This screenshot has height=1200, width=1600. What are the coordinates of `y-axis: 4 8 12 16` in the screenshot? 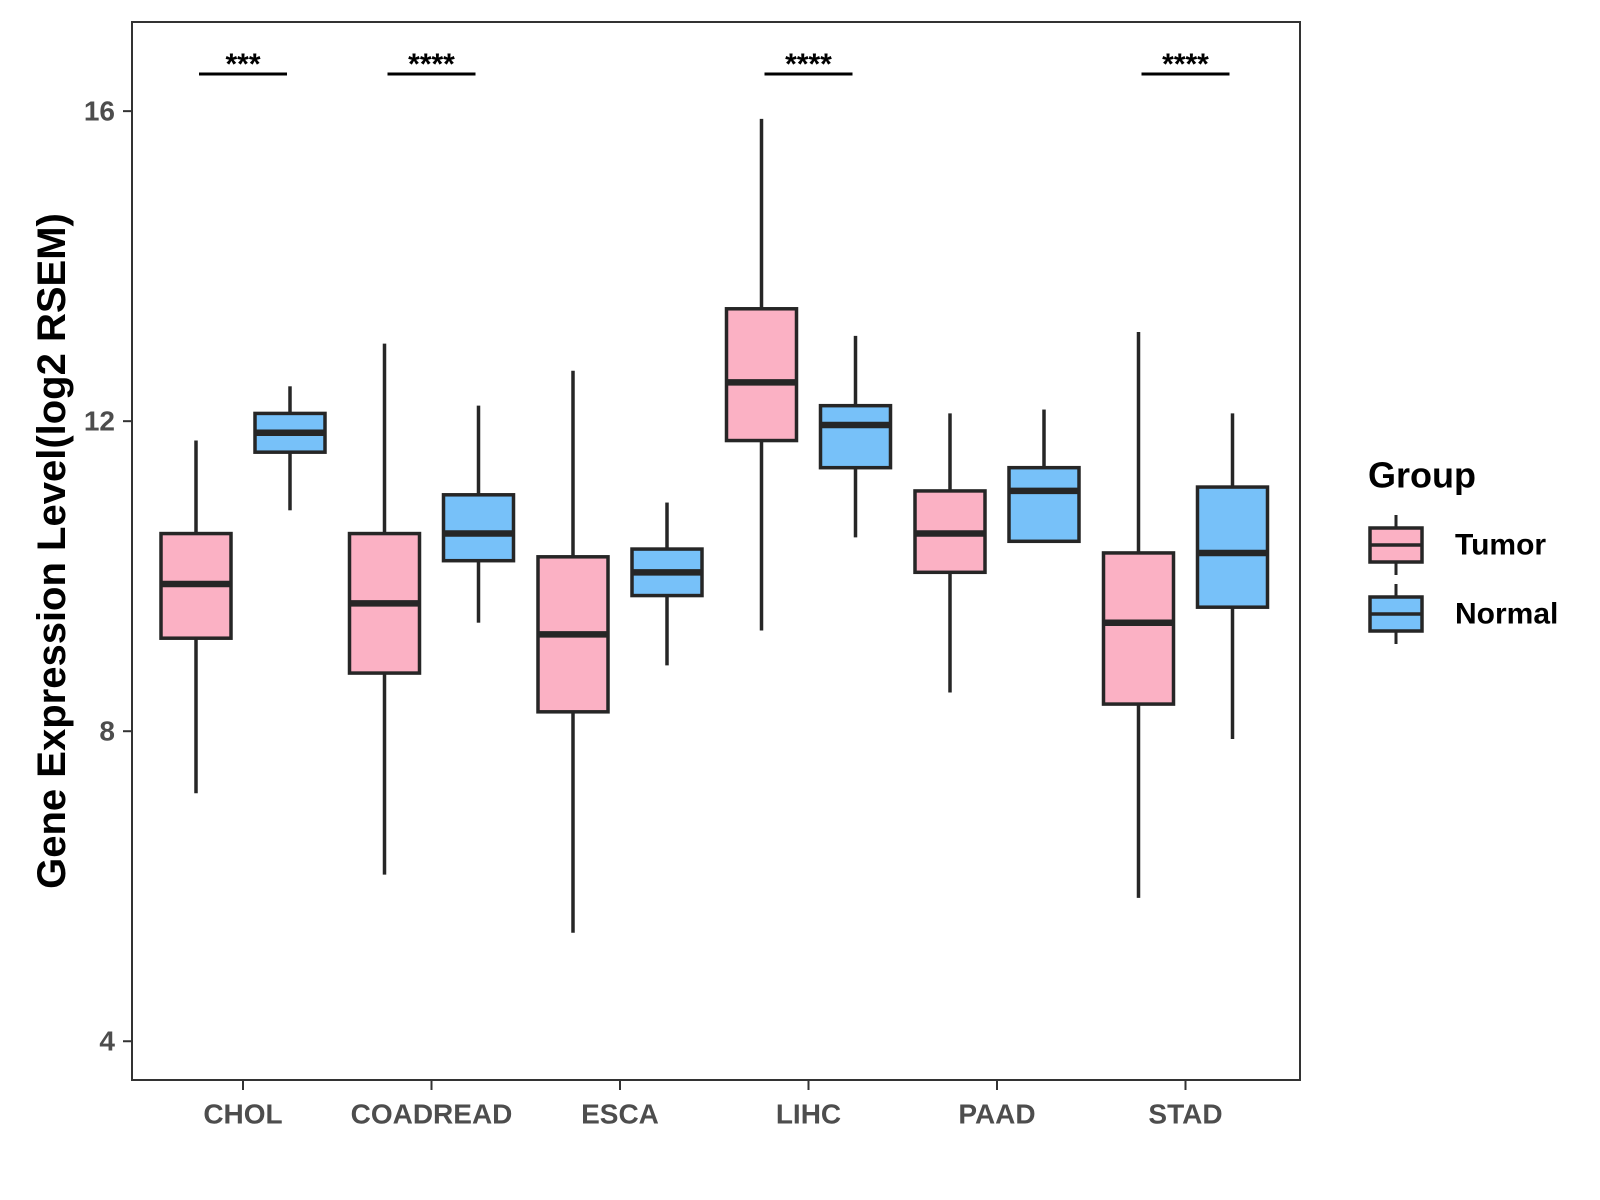 It's located at (108, 576).